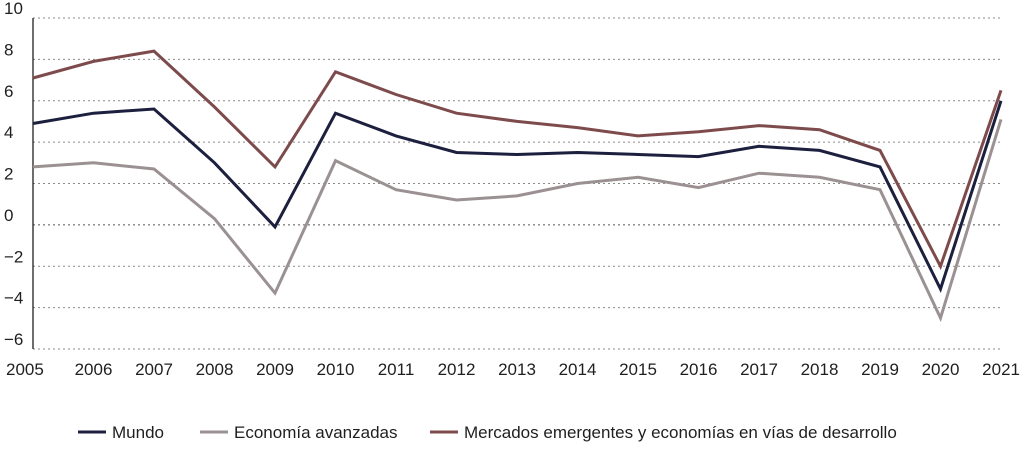 This screenshot has height=465, width=1024. I want to click on x-tick-label: 2021, so click(1001, 369).